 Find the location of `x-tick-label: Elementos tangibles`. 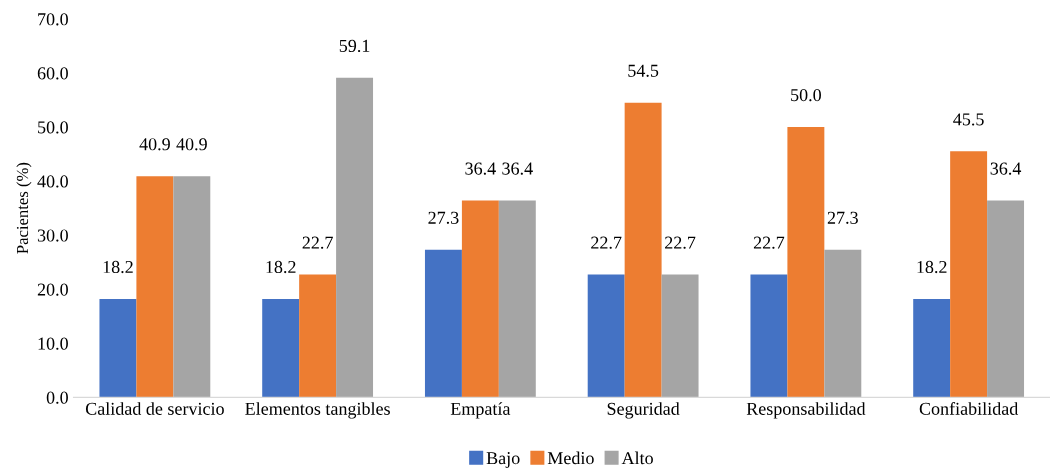

x-tick-label: Elementos tangibles is located at coordinates (317, 410).